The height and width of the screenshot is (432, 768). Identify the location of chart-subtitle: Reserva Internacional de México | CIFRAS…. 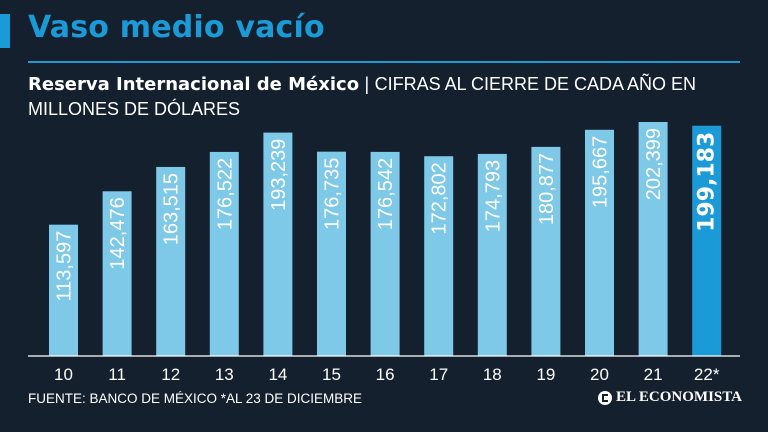
(388, 97).